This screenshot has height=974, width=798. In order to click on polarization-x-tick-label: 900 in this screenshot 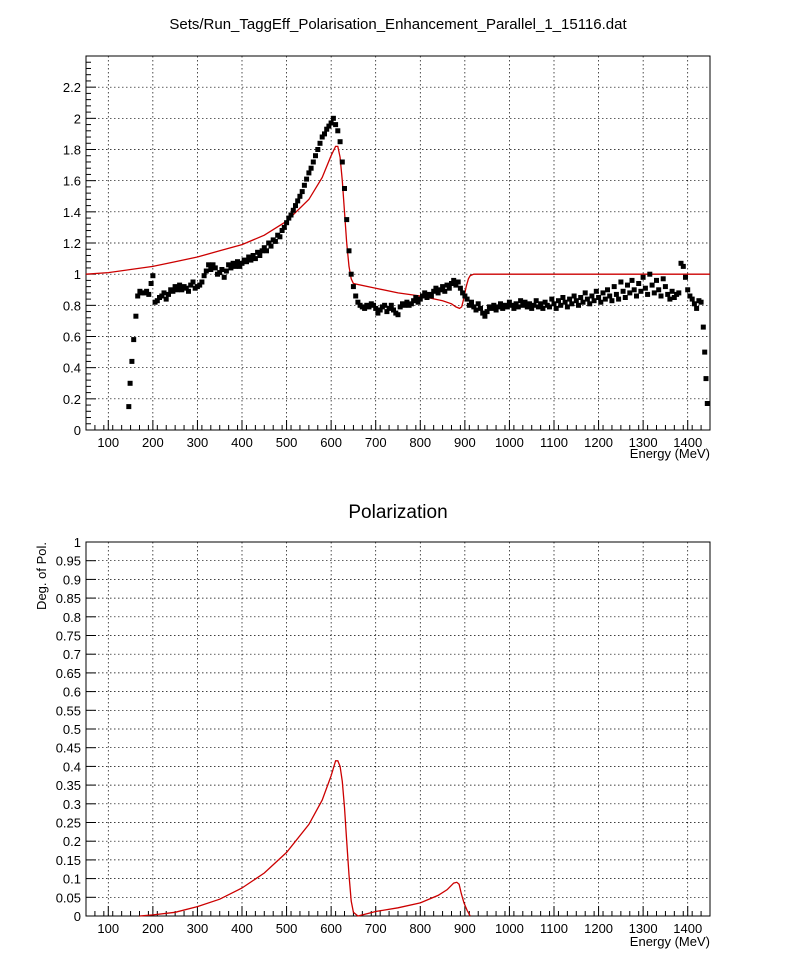, I will do `click(465, 928)`.